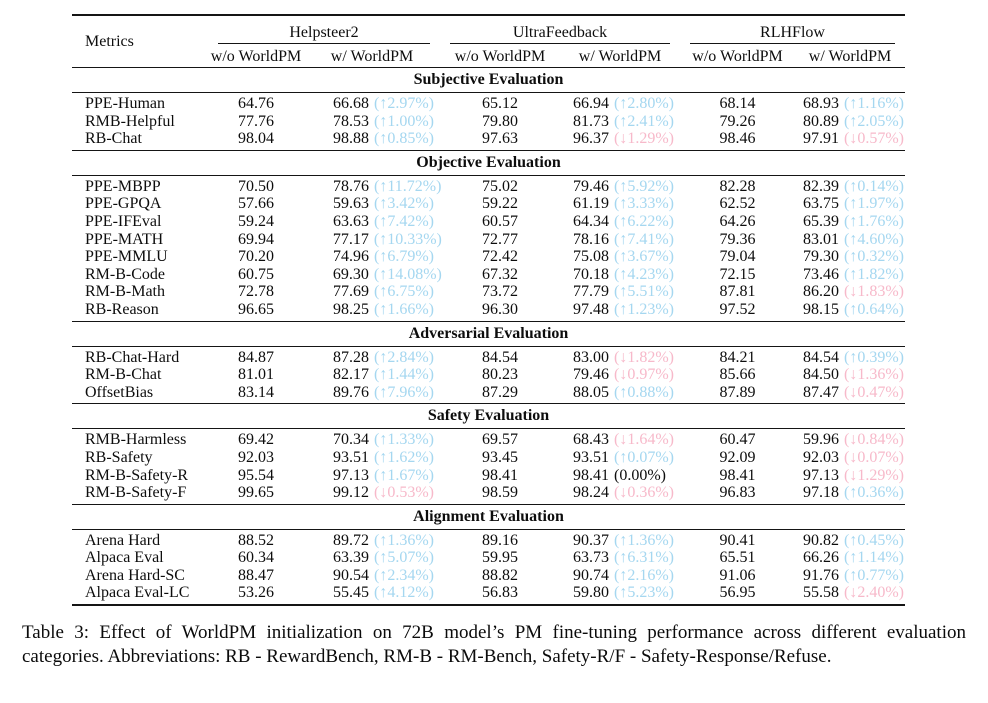 The height and width of the screenshot is (703, 988). Describe the element at coordinates (256, 221) in the screenshot. I see `value-without-worldpm: 59.24` at that location.